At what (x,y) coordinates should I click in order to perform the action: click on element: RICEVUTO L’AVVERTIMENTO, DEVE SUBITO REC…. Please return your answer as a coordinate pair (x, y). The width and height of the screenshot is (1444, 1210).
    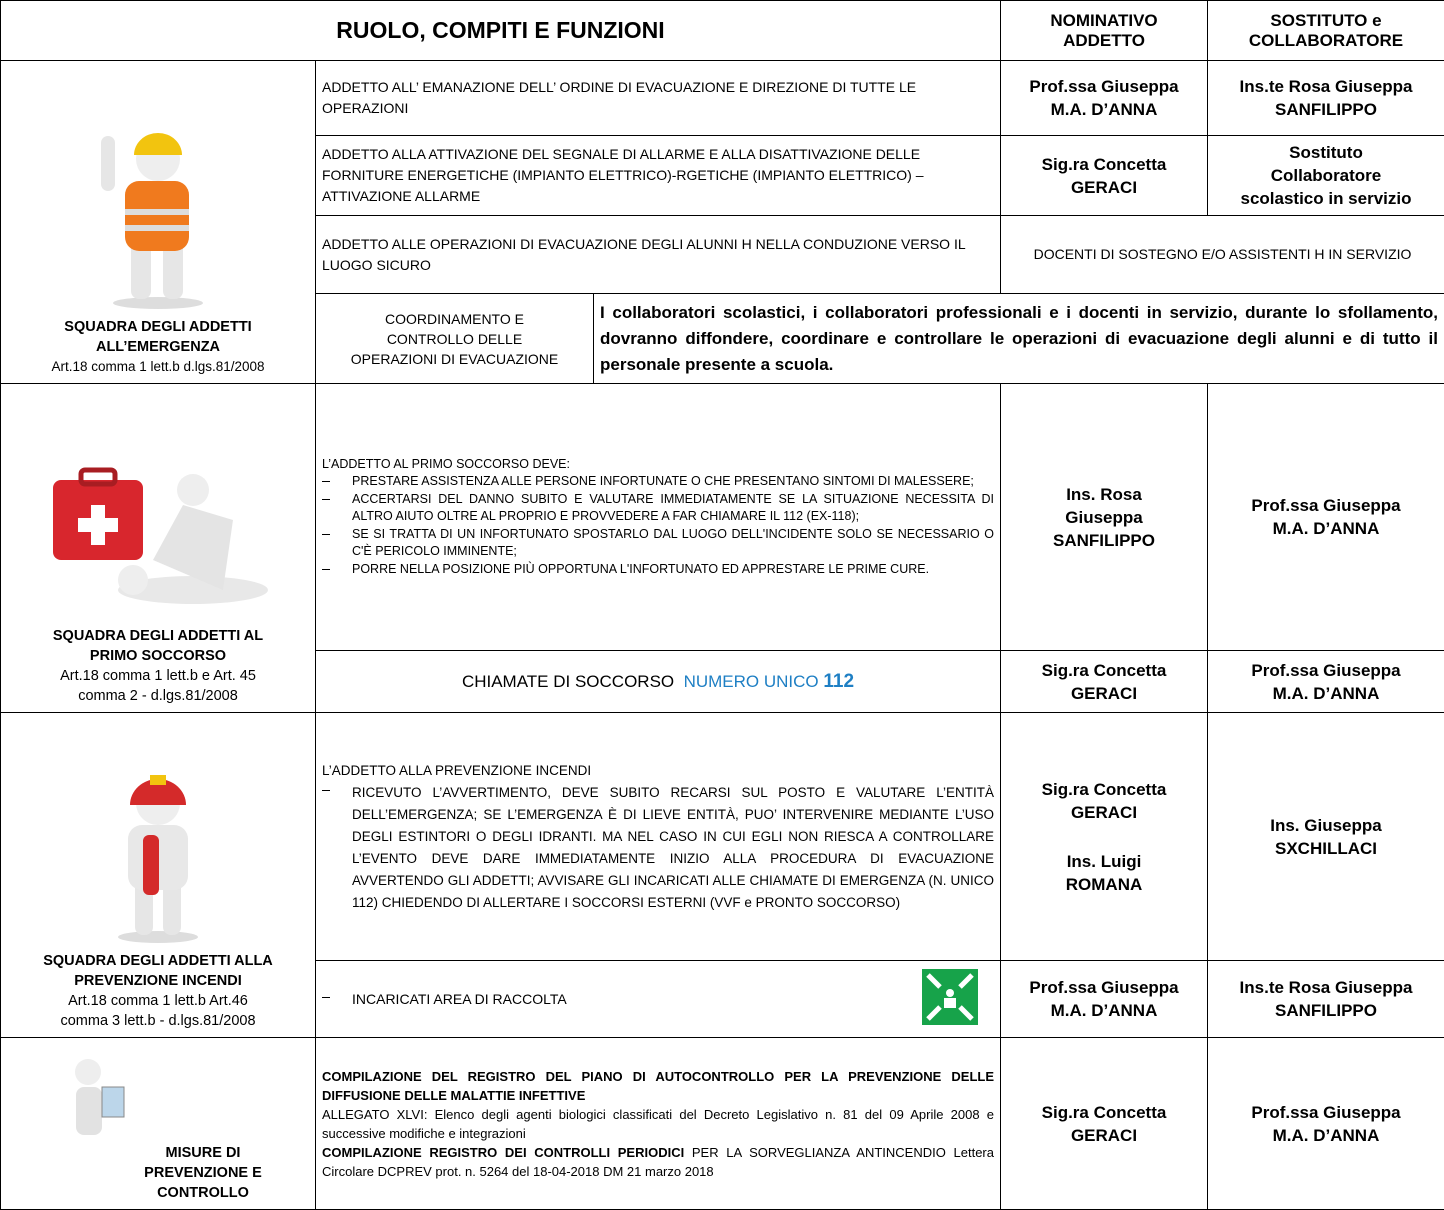
    Looking at the image, I should click on (658, 848).